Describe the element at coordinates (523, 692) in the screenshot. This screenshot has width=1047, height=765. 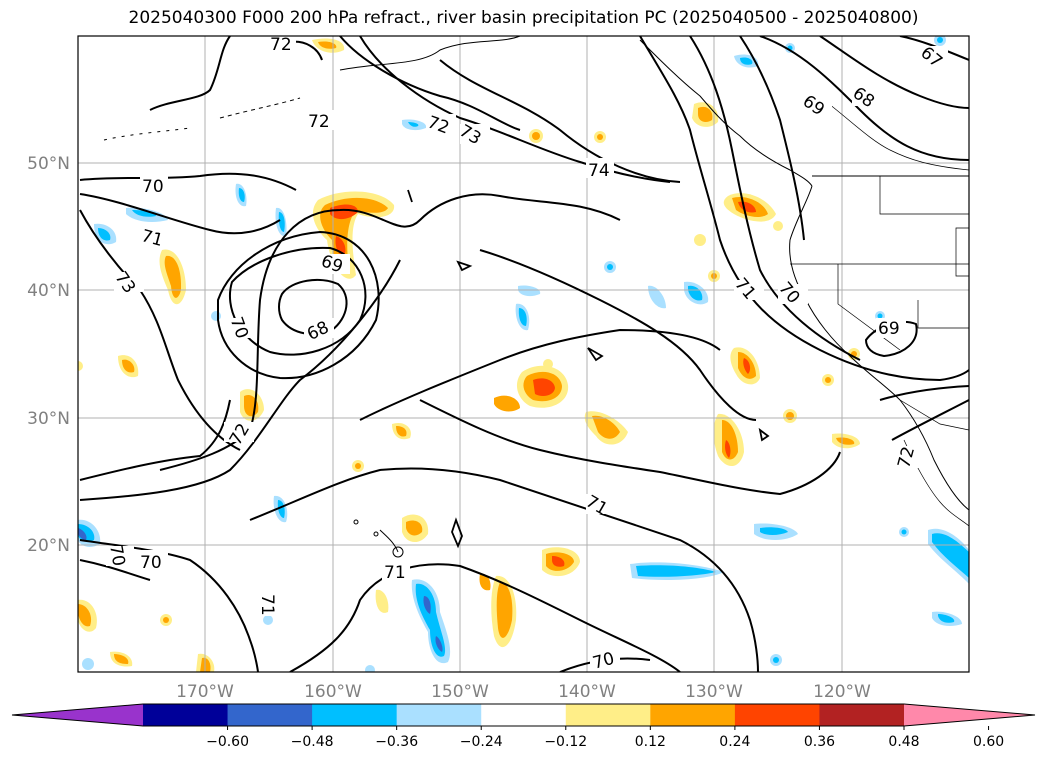
I see `lon-labels: 170°W 160°W 150°W 140°W 130°W 120°W` at that location.